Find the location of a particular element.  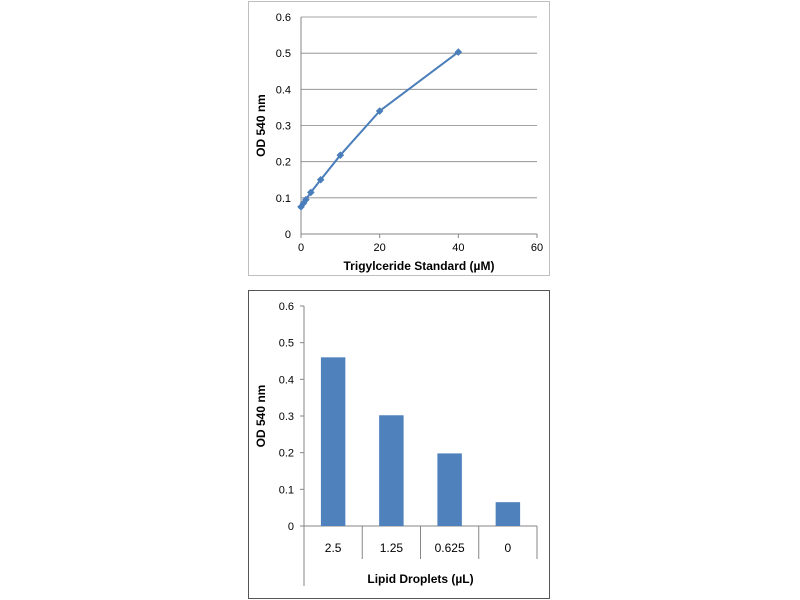

x-axis-title: Lipid Droplets (µL) is located at coordinates (420, 579).